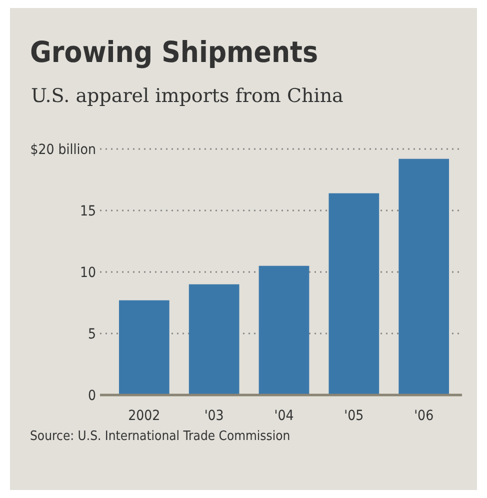  Describe the element at coordinates (424, 416) in the screenshot. I see `x-tick-label: '06` at that location.